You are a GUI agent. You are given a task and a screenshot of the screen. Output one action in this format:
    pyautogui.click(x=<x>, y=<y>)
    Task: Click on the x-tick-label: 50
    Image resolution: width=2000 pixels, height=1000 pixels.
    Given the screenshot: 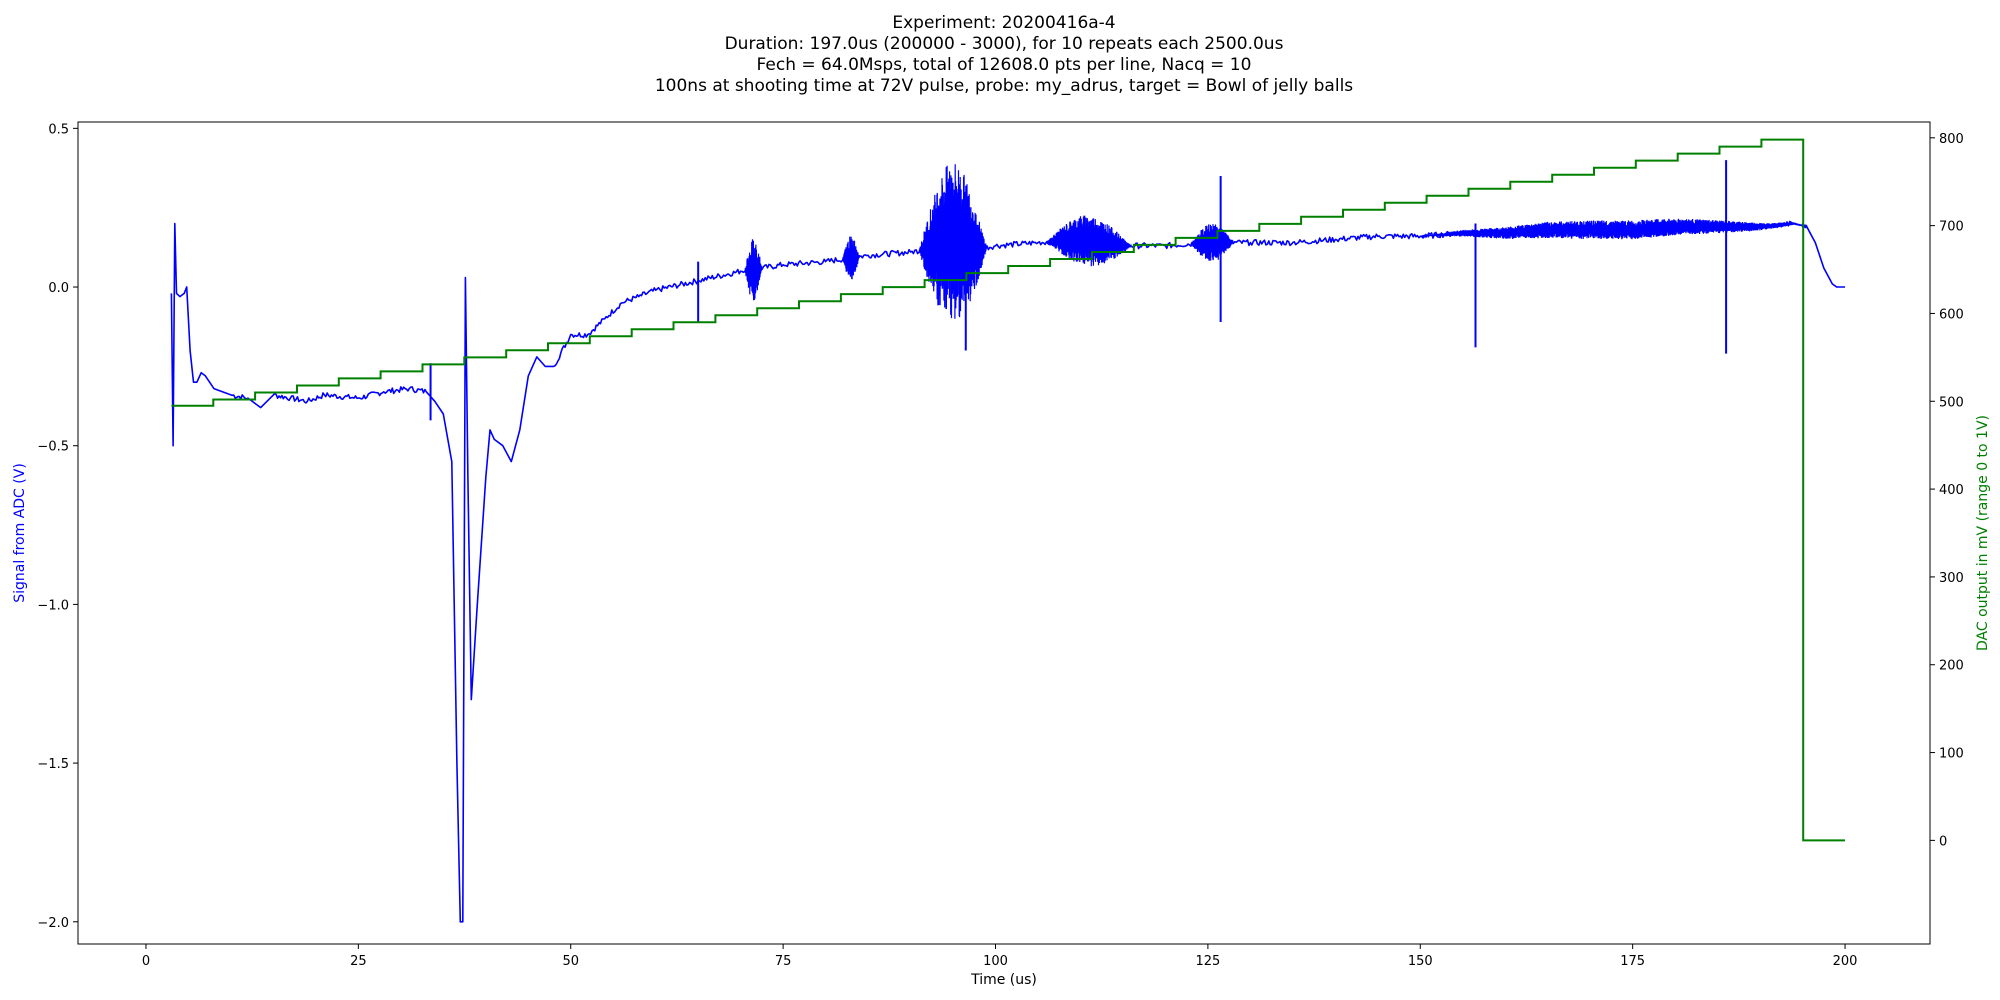 What is the action you would take?
    pyautogui.click(x=570, y=961)
    